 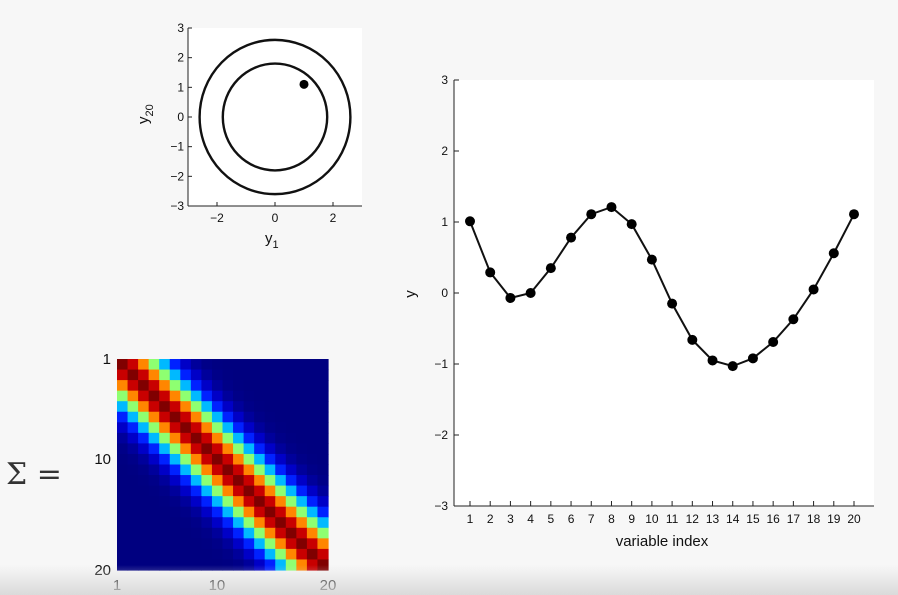 What do you see at coordinates (441, 435) in the screenshot?
I see `line-y-tick-label: −2` at bounding box center [441, 435].